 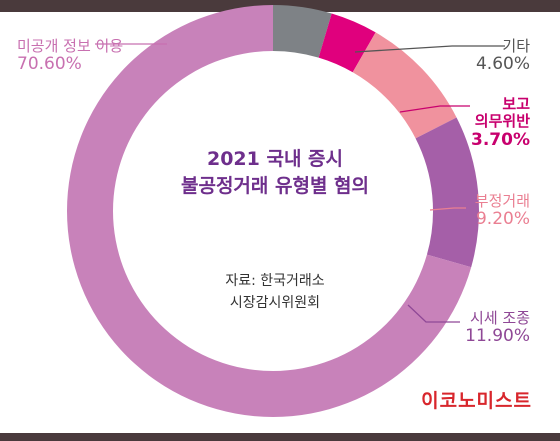 I want to click on slice-value-label: 4.60%, so click(x=502, y=64).